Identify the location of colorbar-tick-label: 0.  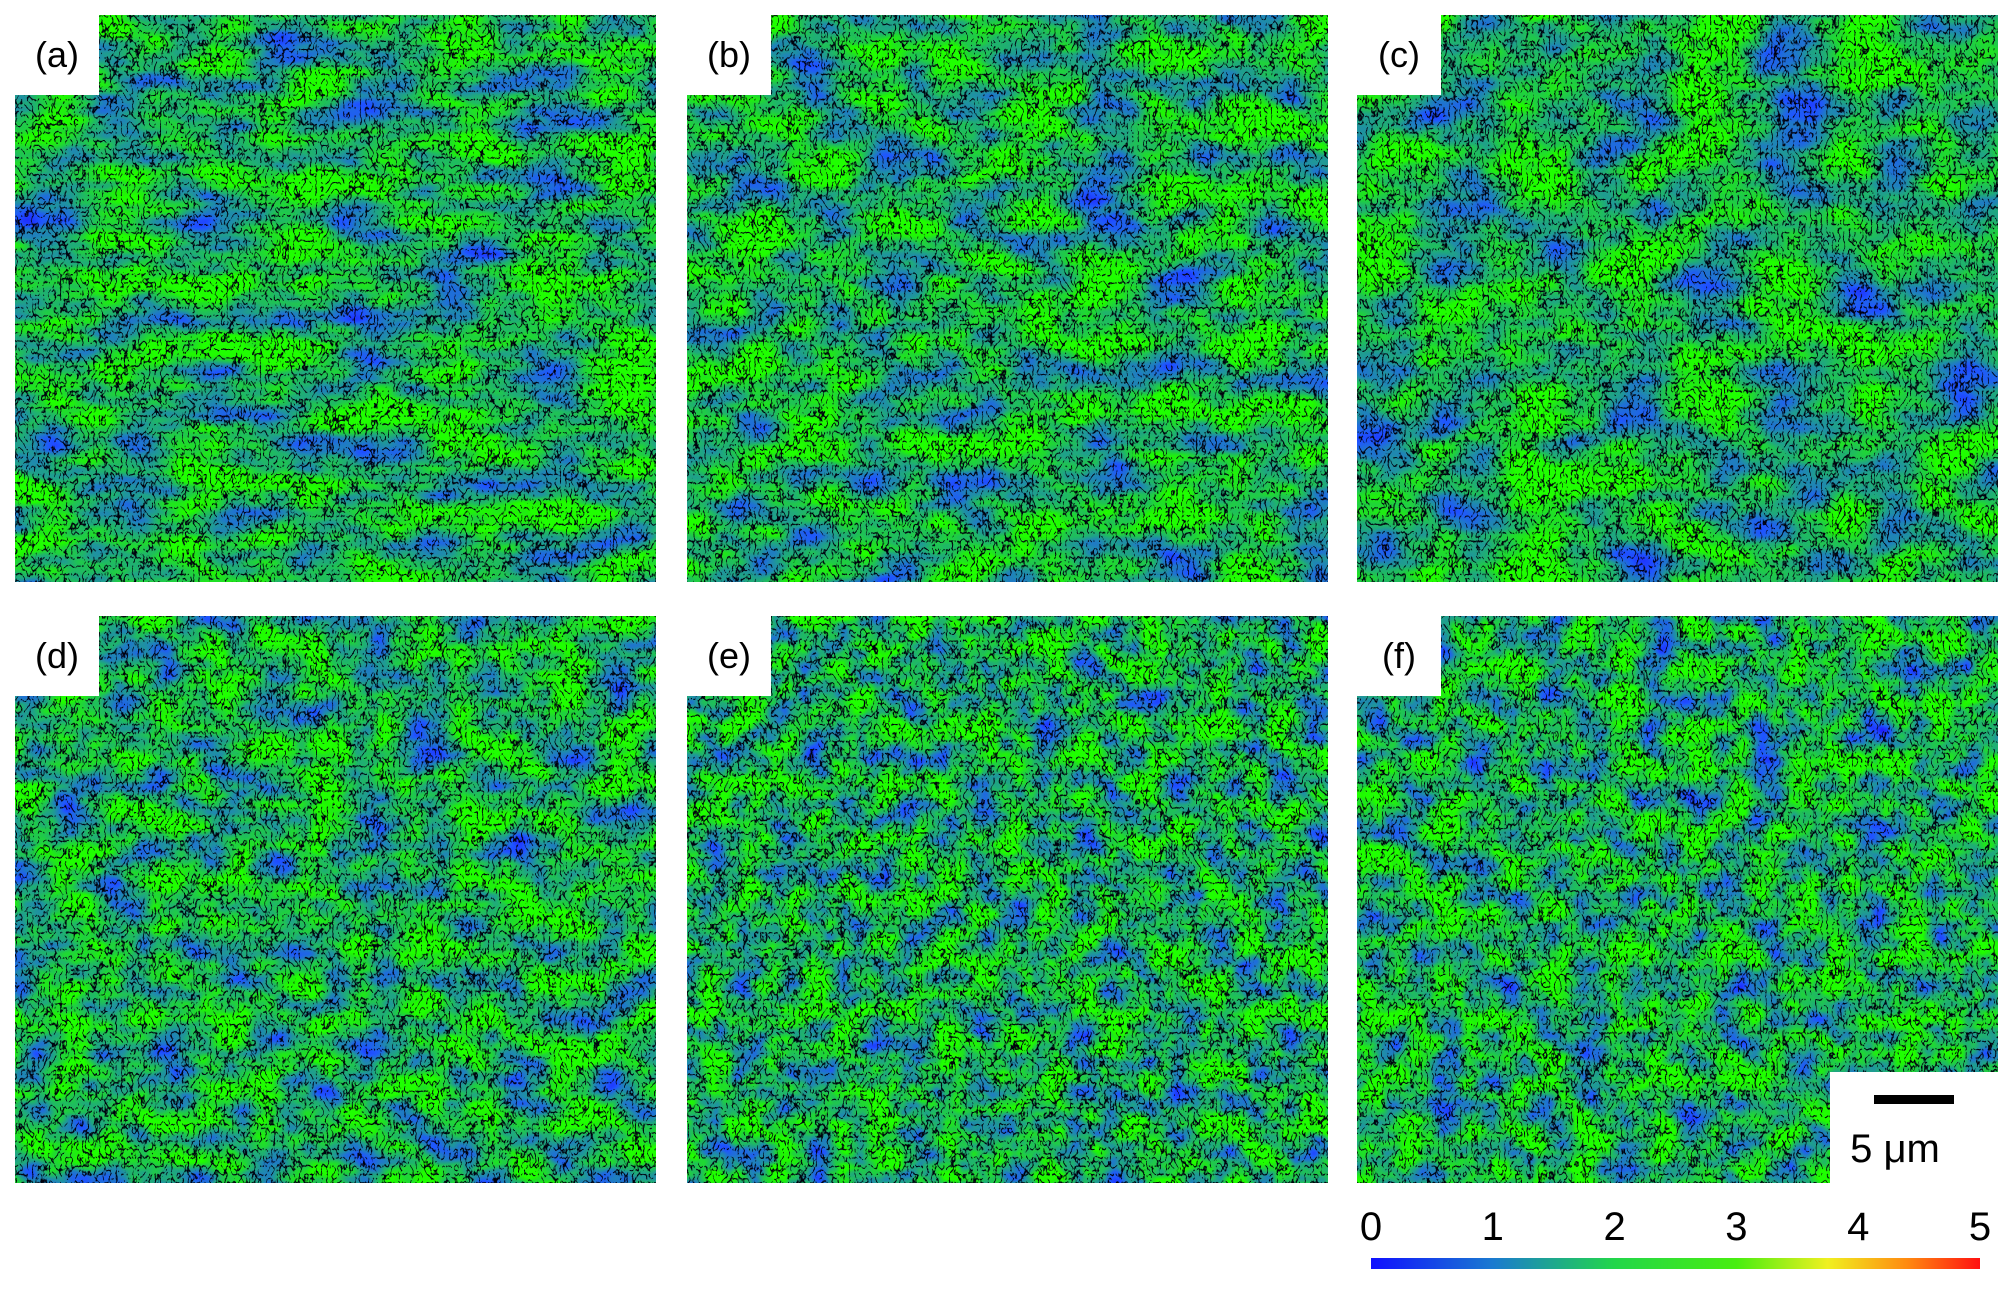
(1371, 1227).